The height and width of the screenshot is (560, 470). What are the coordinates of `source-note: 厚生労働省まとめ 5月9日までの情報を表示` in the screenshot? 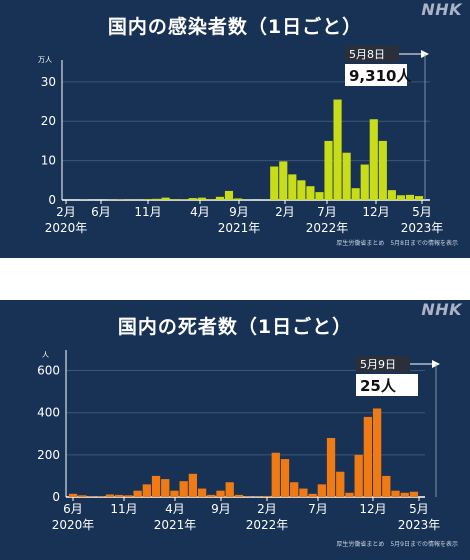 It's located at (397, 544).